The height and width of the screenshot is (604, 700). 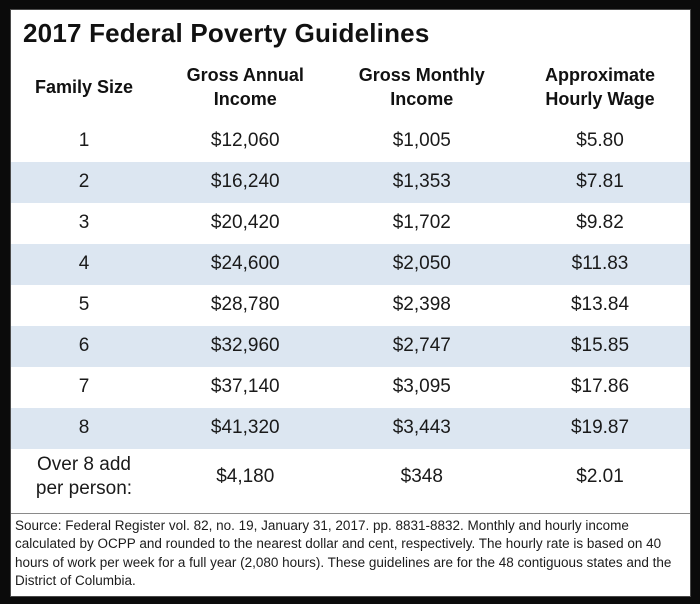 I want to click on annual-income-cell: $20,420, so click(x=245, y=223).